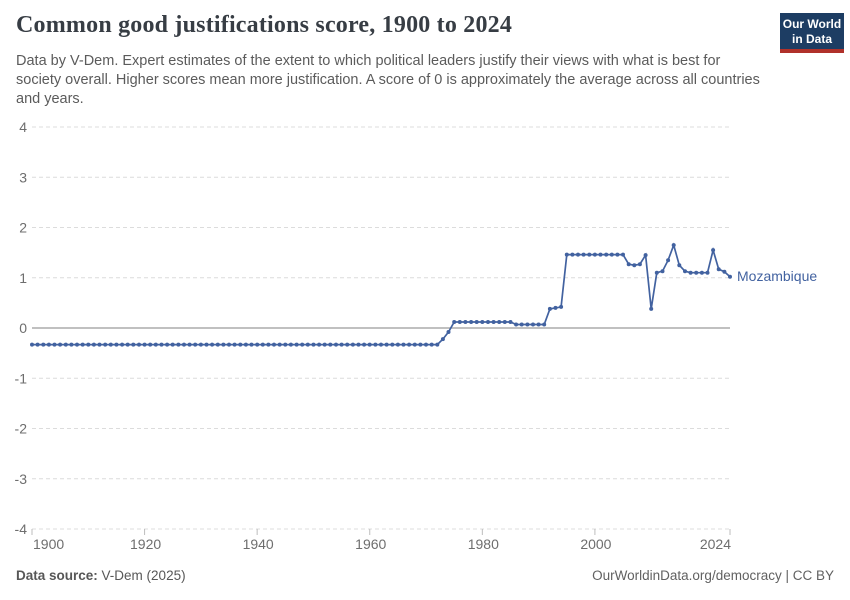 This screenshot has width=850, height=600. Describe the element at coordinates (777, 276) in the screenshot. I see `series-label-mozambique: Mozambique` at that location.